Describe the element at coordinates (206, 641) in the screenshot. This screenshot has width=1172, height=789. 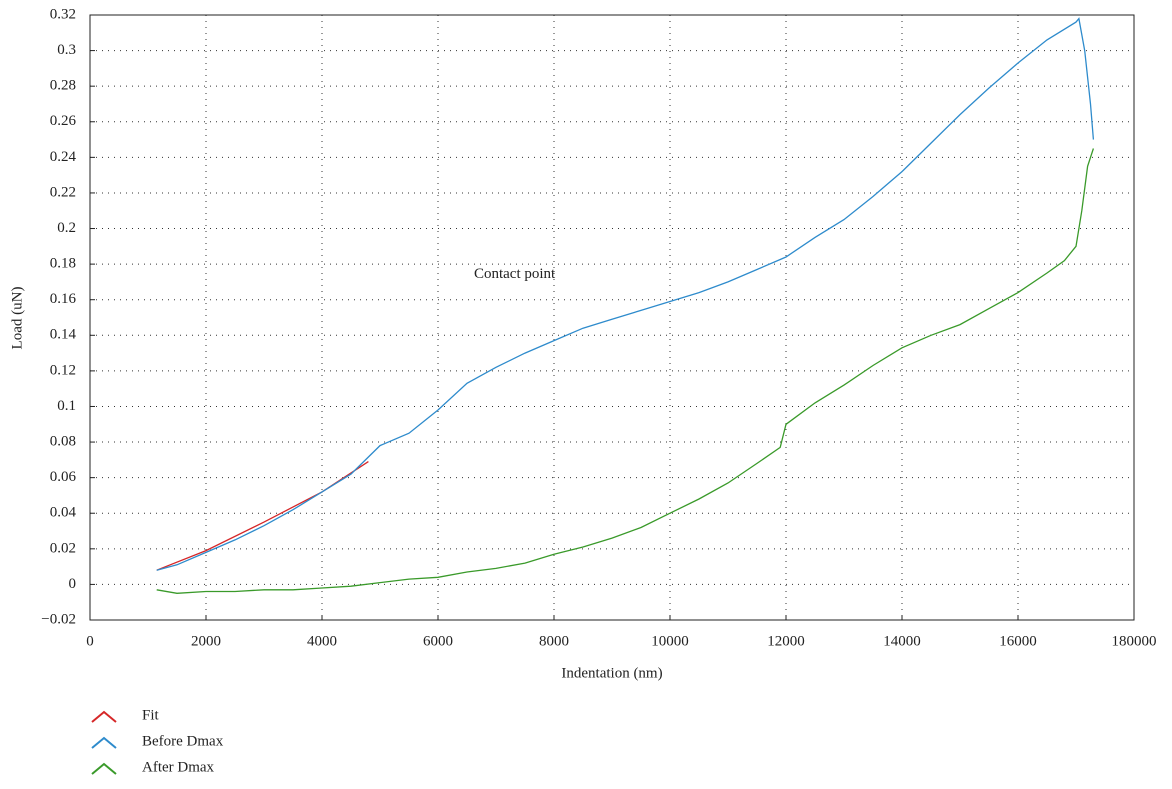
I see `x-tick-label: 2000` at that location.